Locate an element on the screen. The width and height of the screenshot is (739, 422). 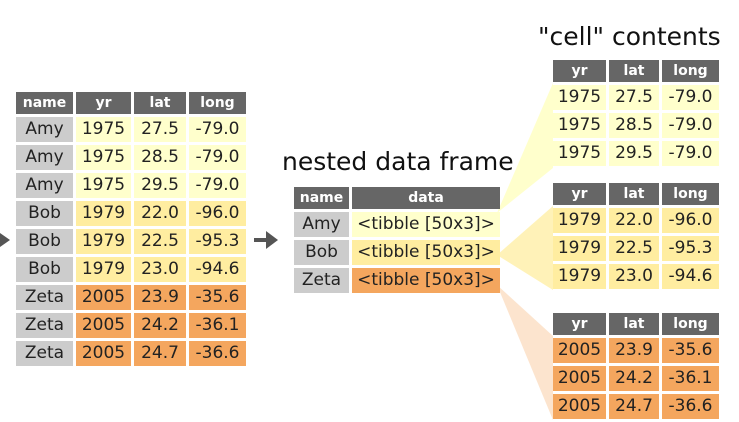
table-row: Zeta 2005 24.7 -36.6 is located at coordinates (131, 353).